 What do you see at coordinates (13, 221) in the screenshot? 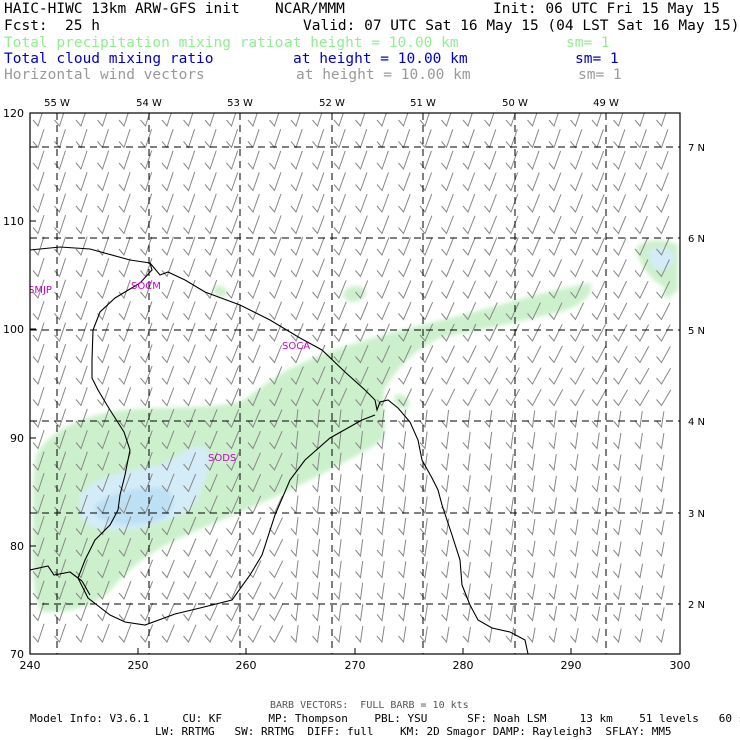
I see `y-tick-label: 110` at bounding box center [13, 221].